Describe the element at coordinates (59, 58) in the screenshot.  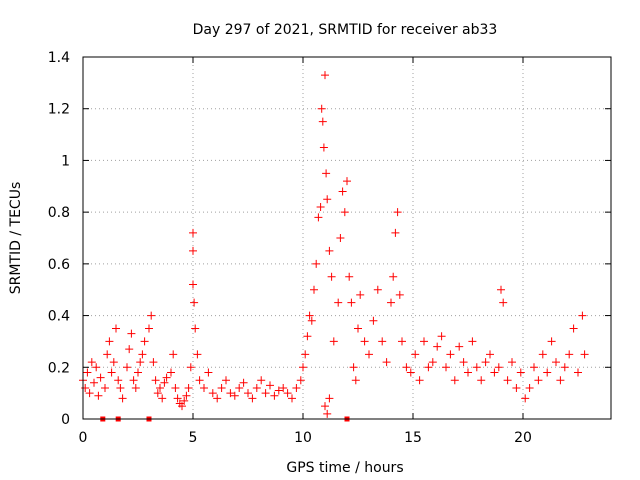
I see `y-tick-label: 1.4` at that location.